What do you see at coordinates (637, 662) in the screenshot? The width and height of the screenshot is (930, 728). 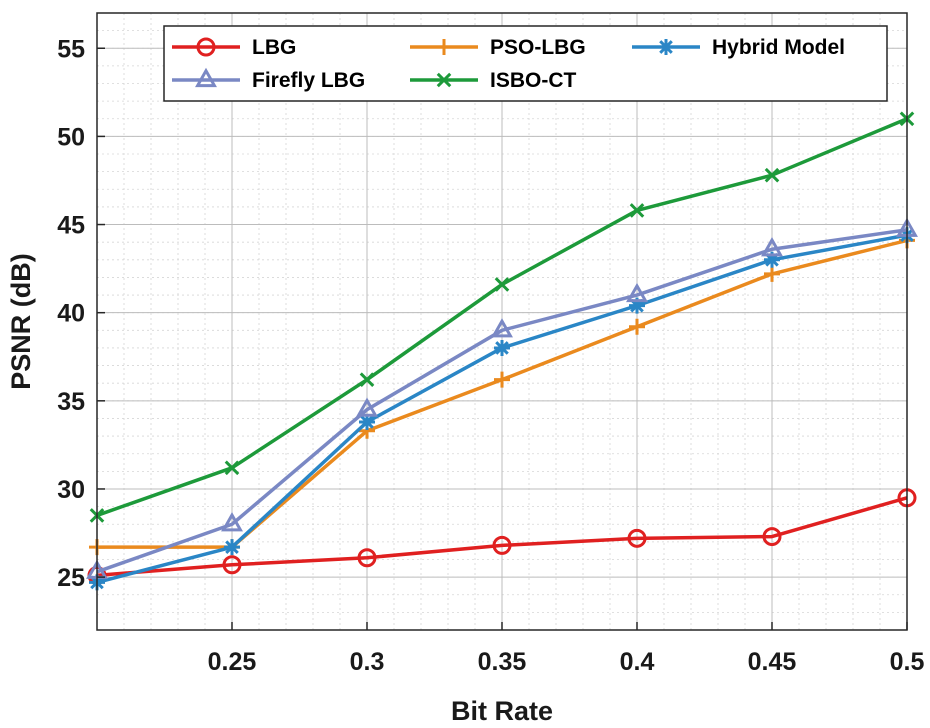 I see `x-tick-label: 0.4` at bounding box center [637, 662].